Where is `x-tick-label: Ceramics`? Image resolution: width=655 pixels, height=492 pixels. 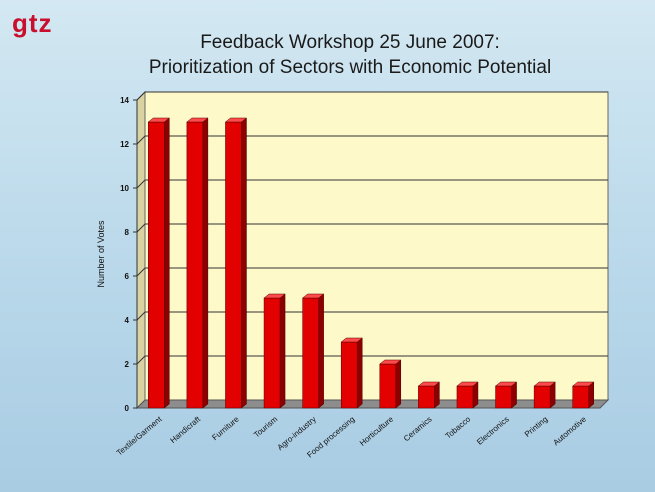 x-tick-label: Ceramics is located at coordinates (418, 429).